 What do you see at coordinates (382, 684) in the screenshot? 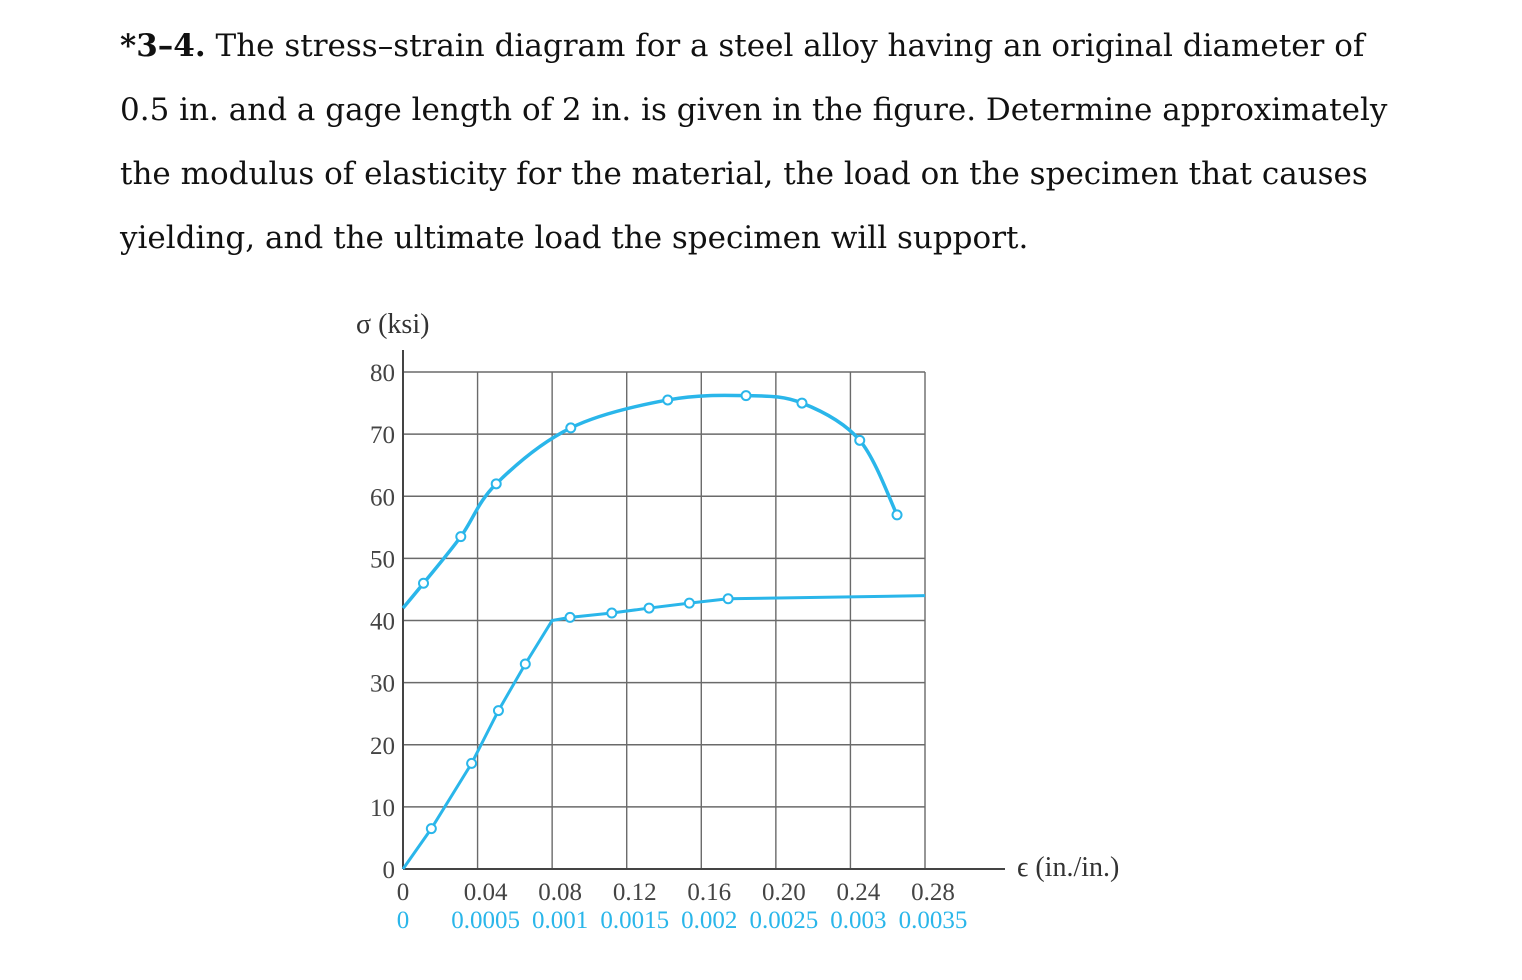
I see `y-tick-label: 30` at bounding box center [382, 684].